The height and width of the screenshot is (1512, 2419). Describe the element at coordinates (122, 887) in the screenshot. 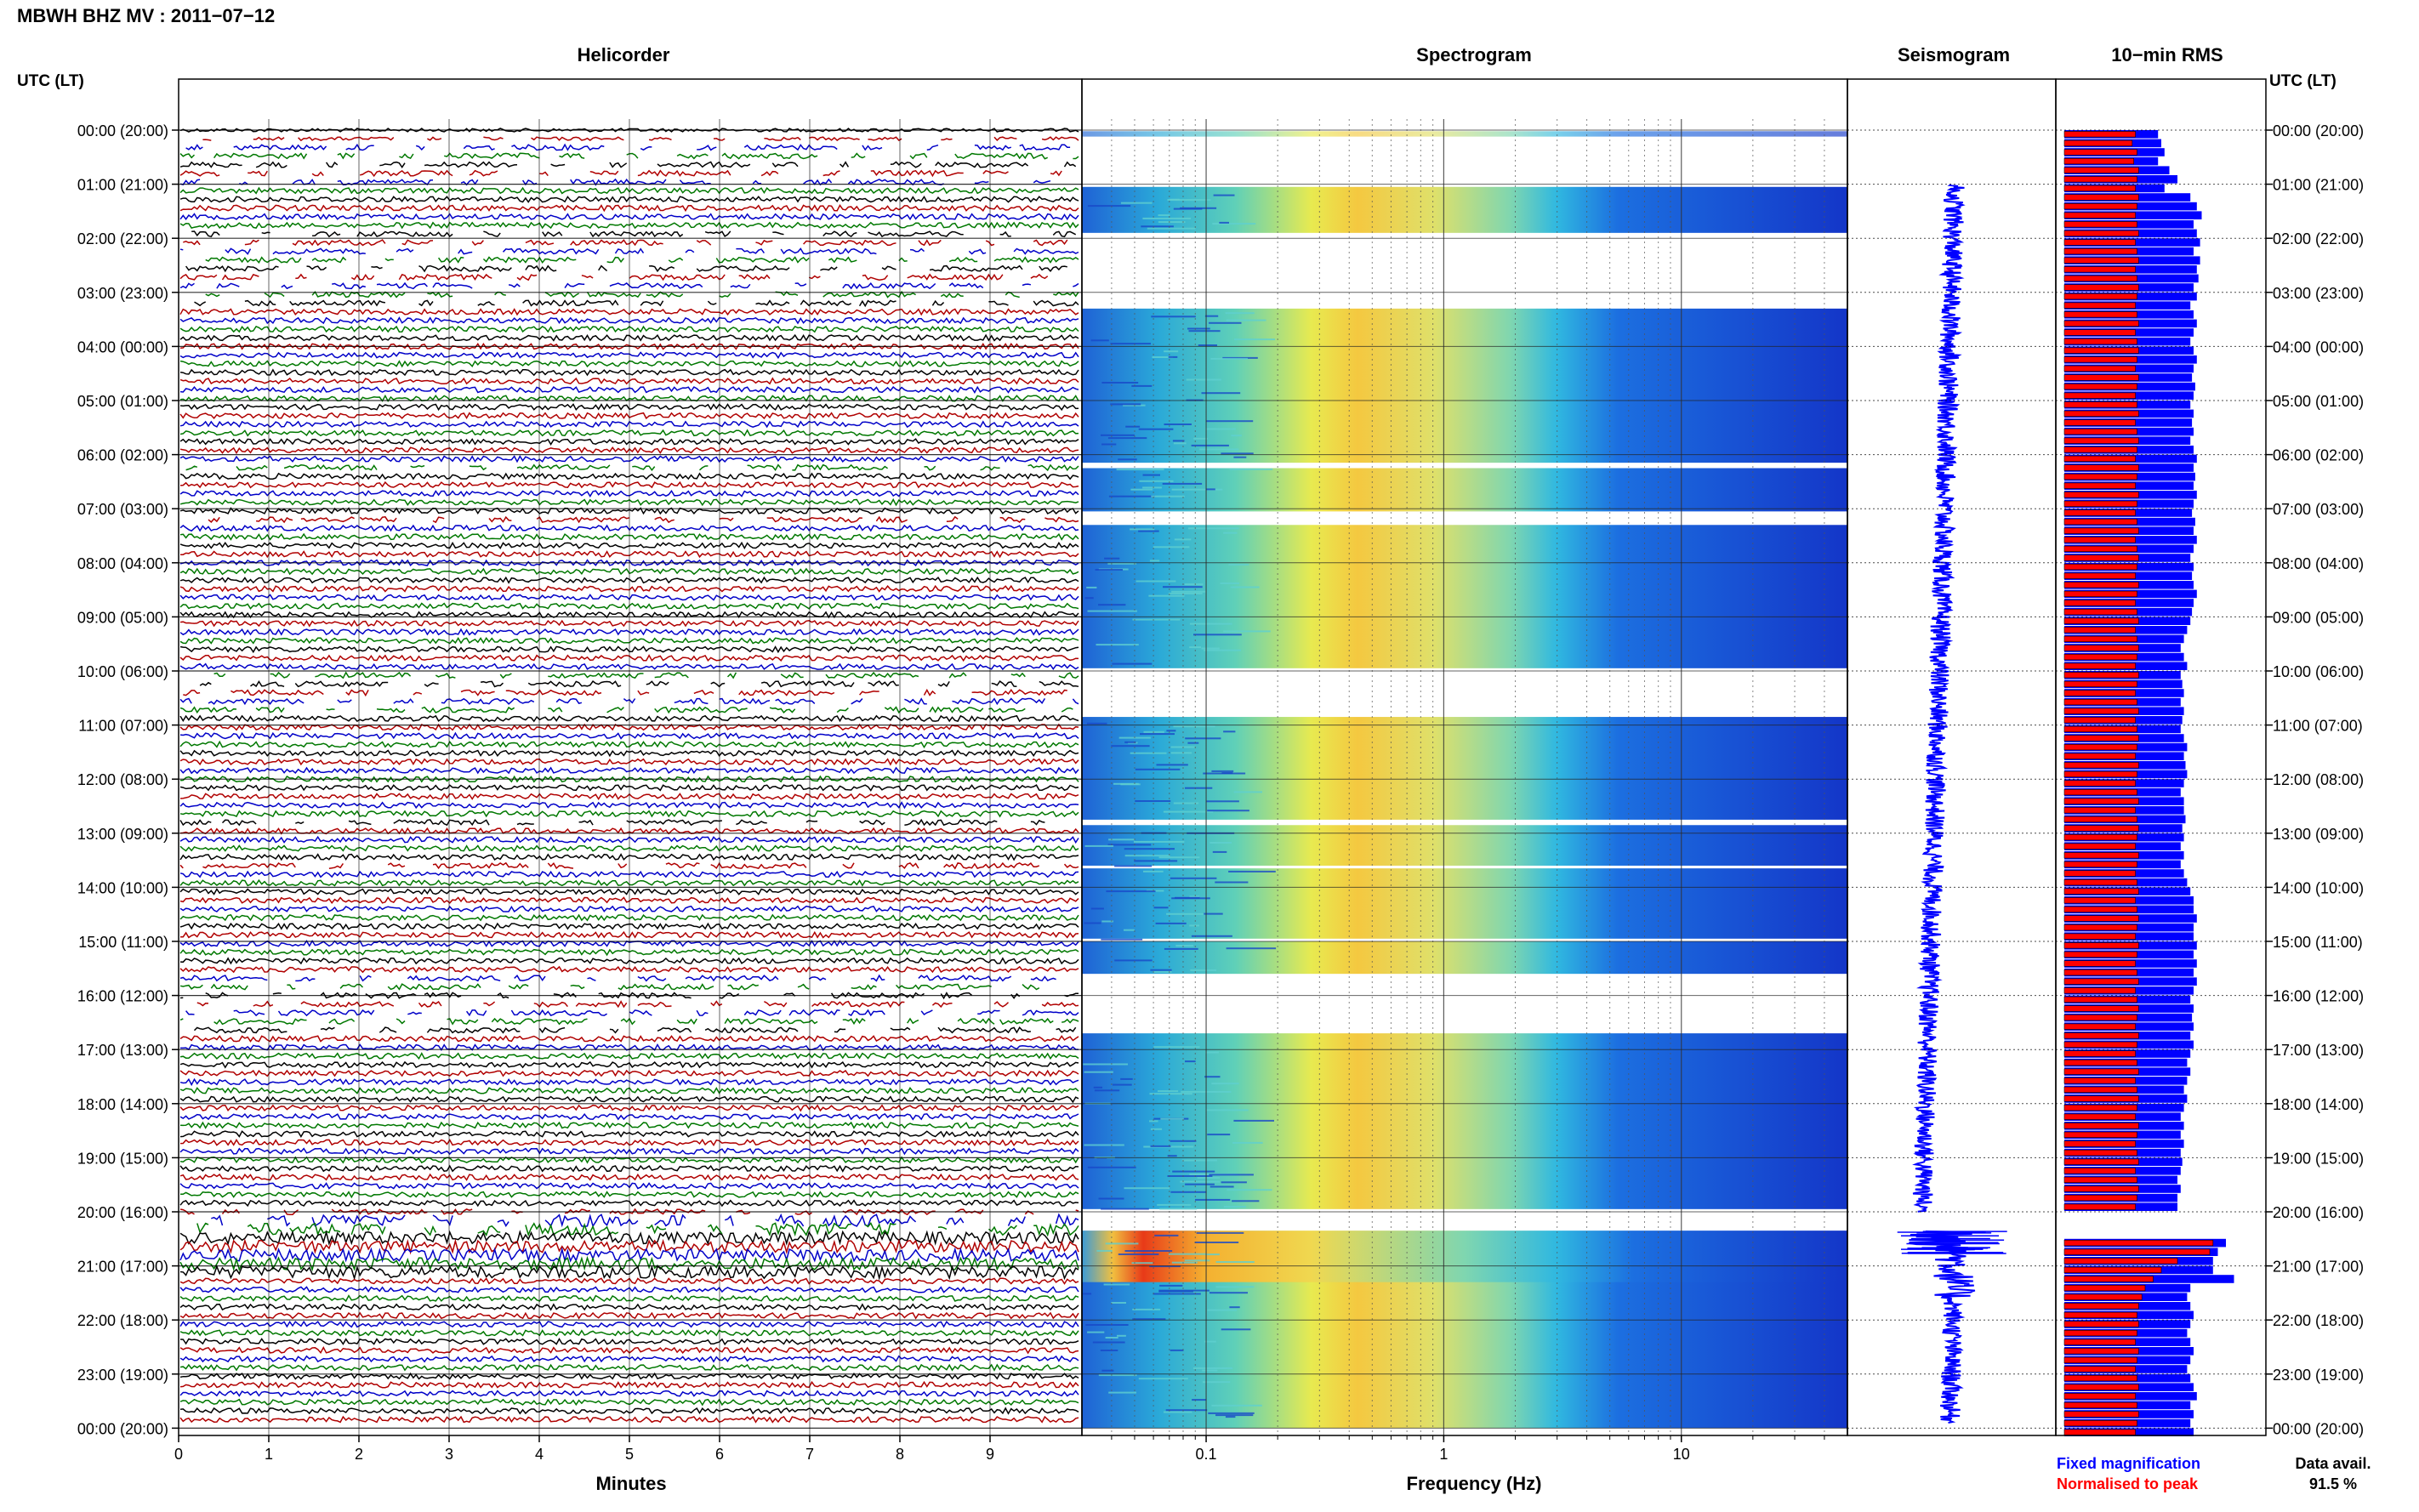

I see `hour-label-left: 14:00 (10:00)` at that location.